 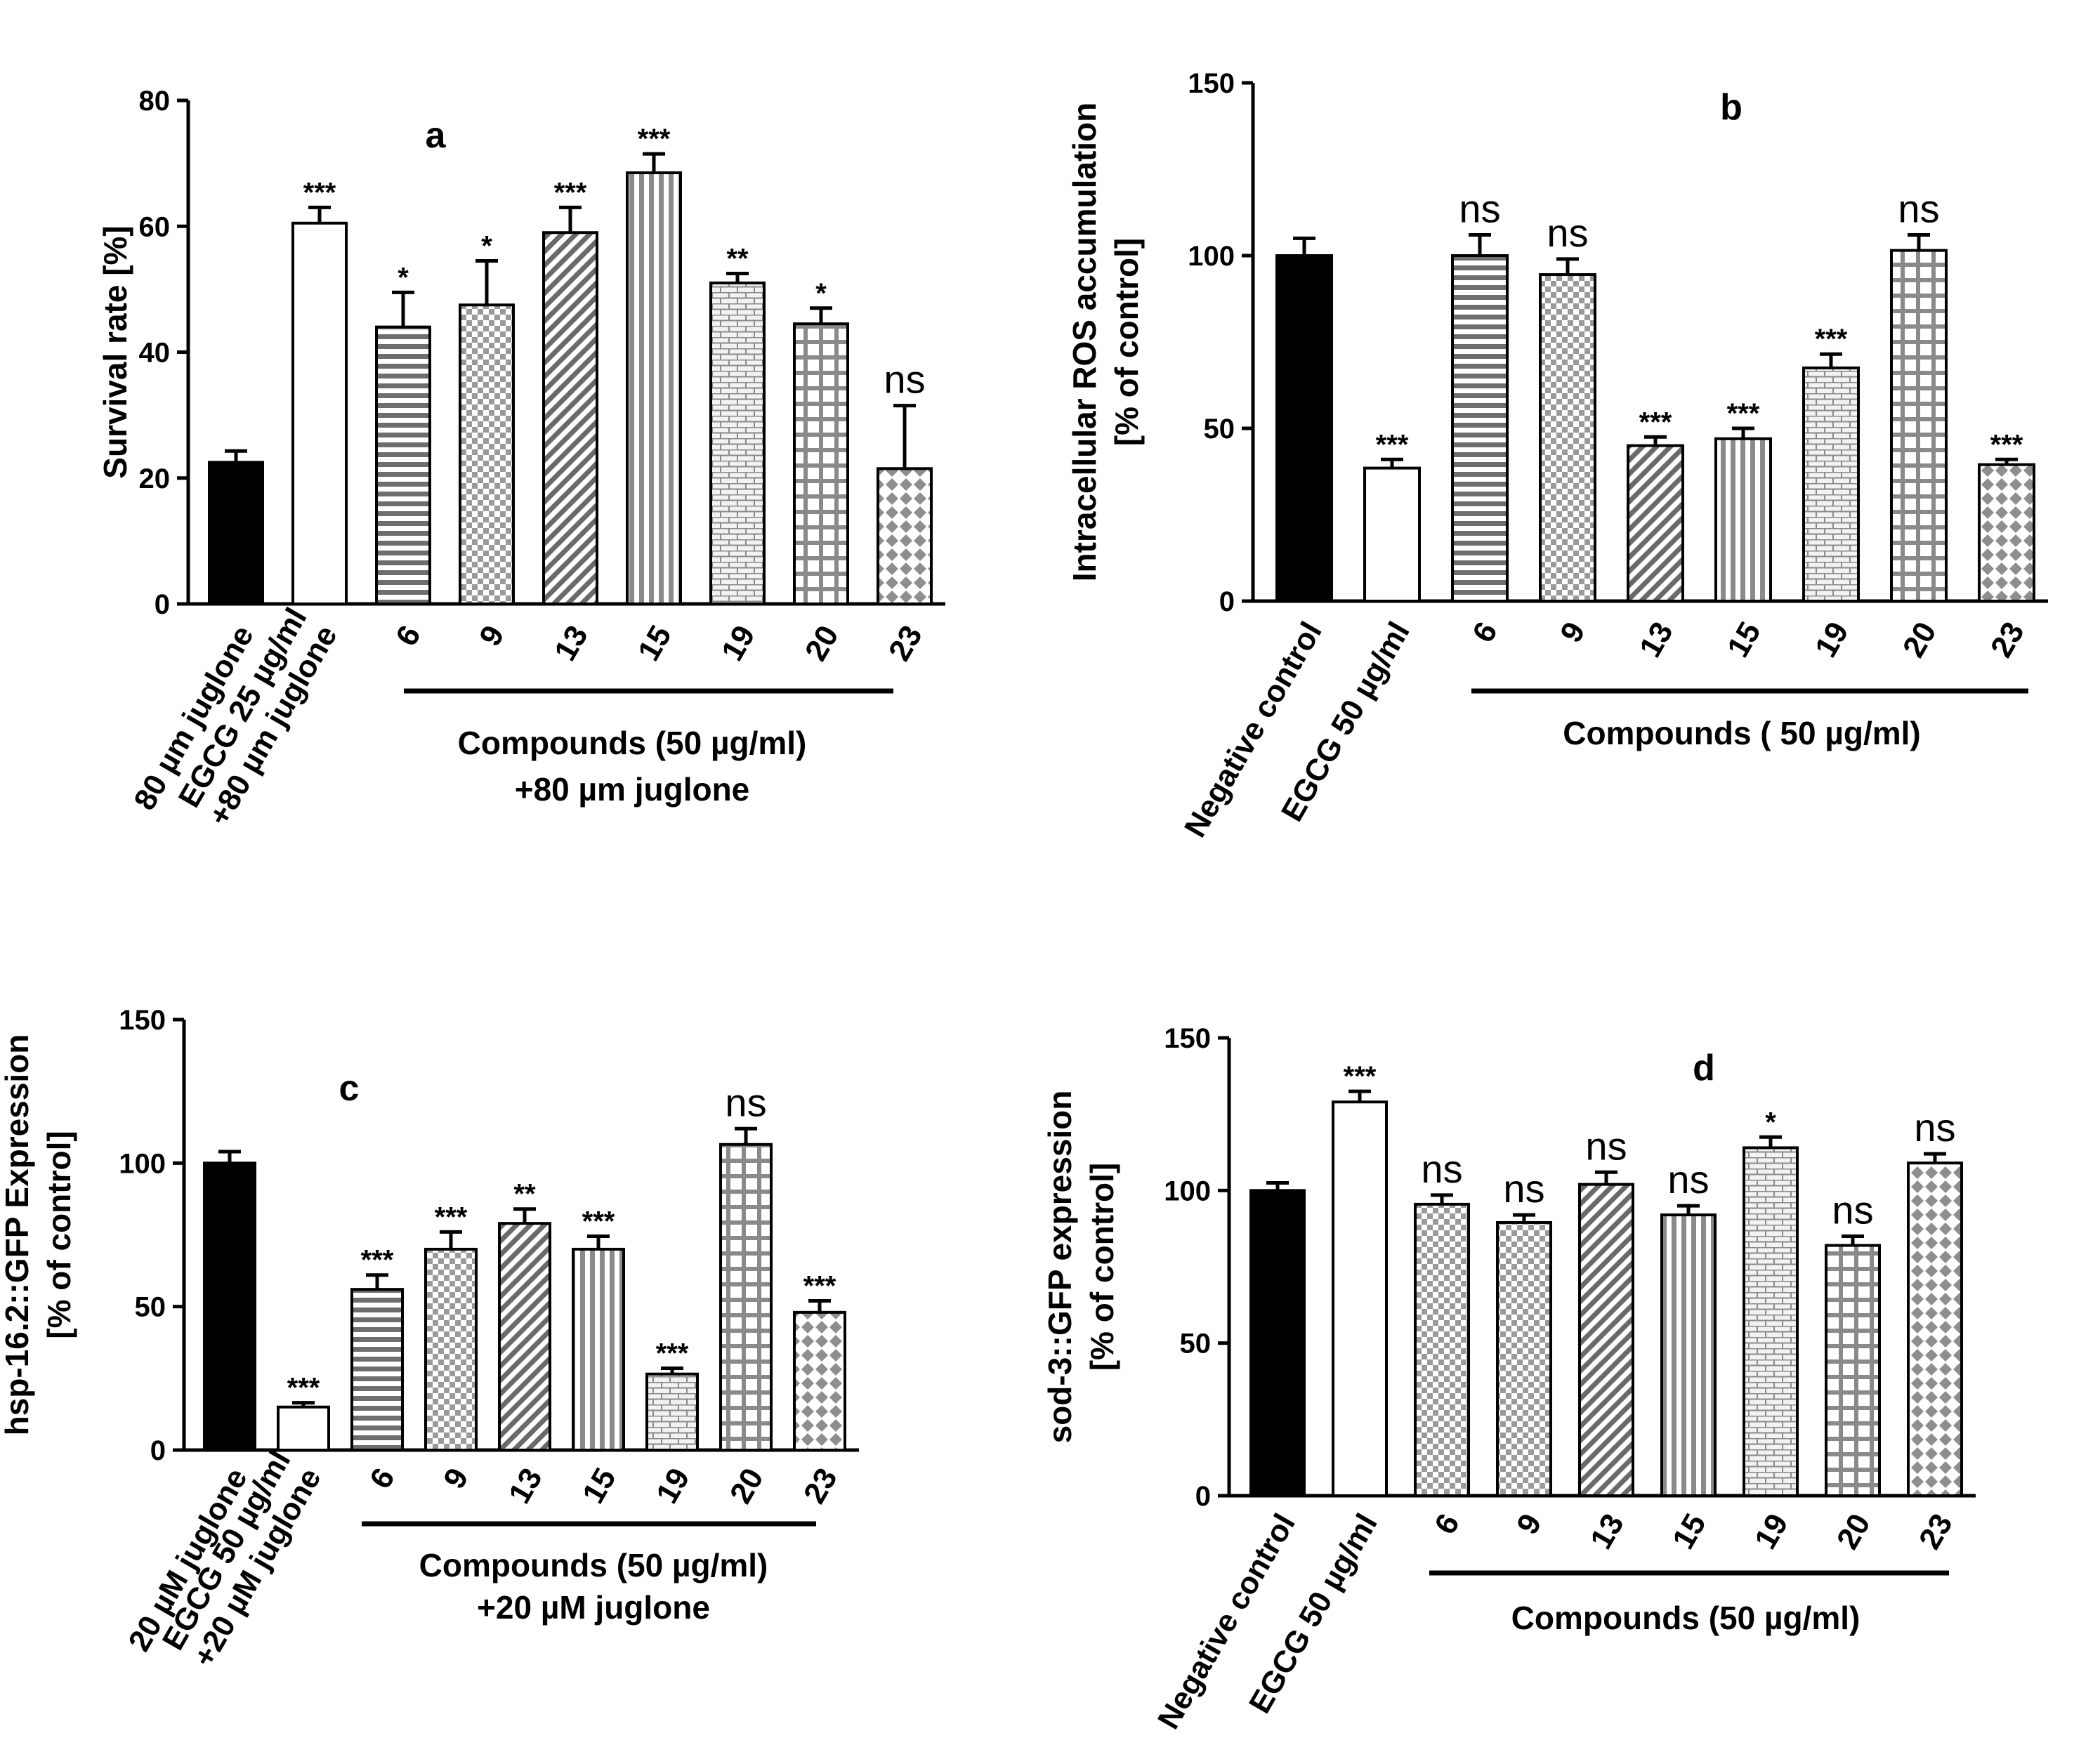 I want to click on y-tick-label: 80, so click(x=155, y=102).